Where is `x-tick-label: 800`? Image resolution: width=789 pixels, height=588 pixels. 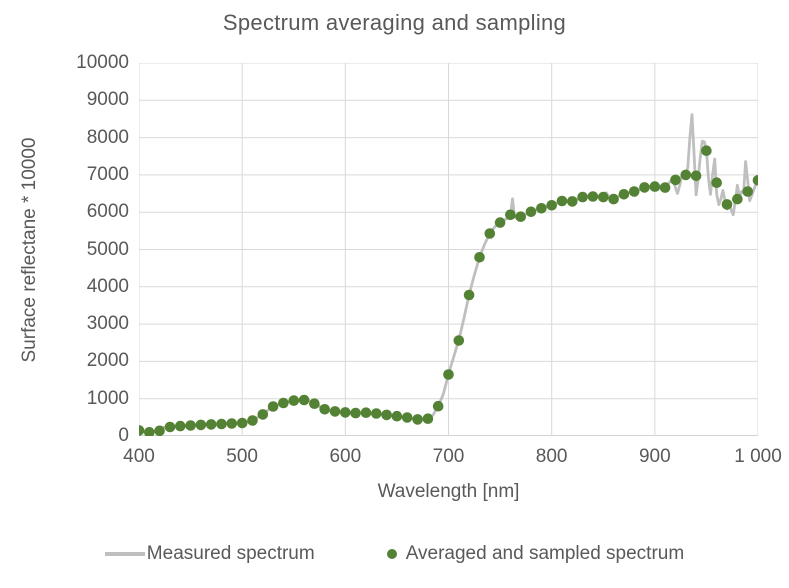
x-tick-label: 800 is located at coordinates (551, 456).